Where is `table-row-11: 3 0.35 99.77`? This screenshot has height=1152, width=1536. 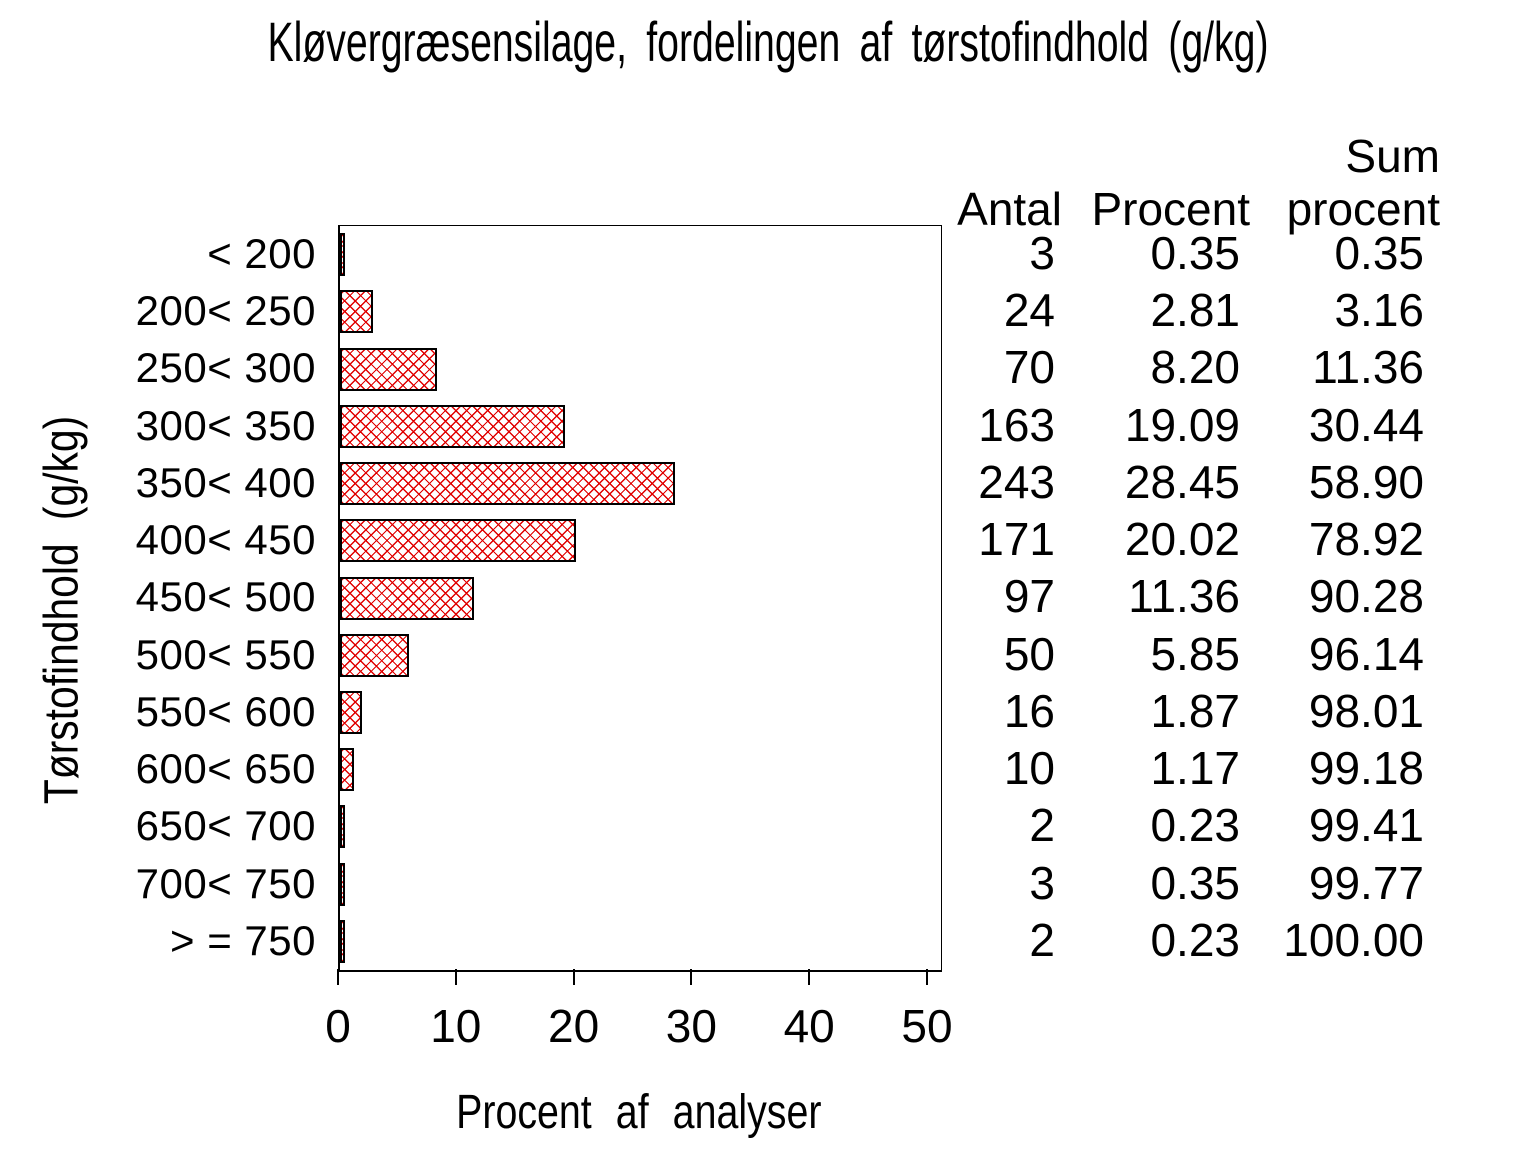
table-row-11: 3 0.35 99.77 is located at coordinates (768, 883).